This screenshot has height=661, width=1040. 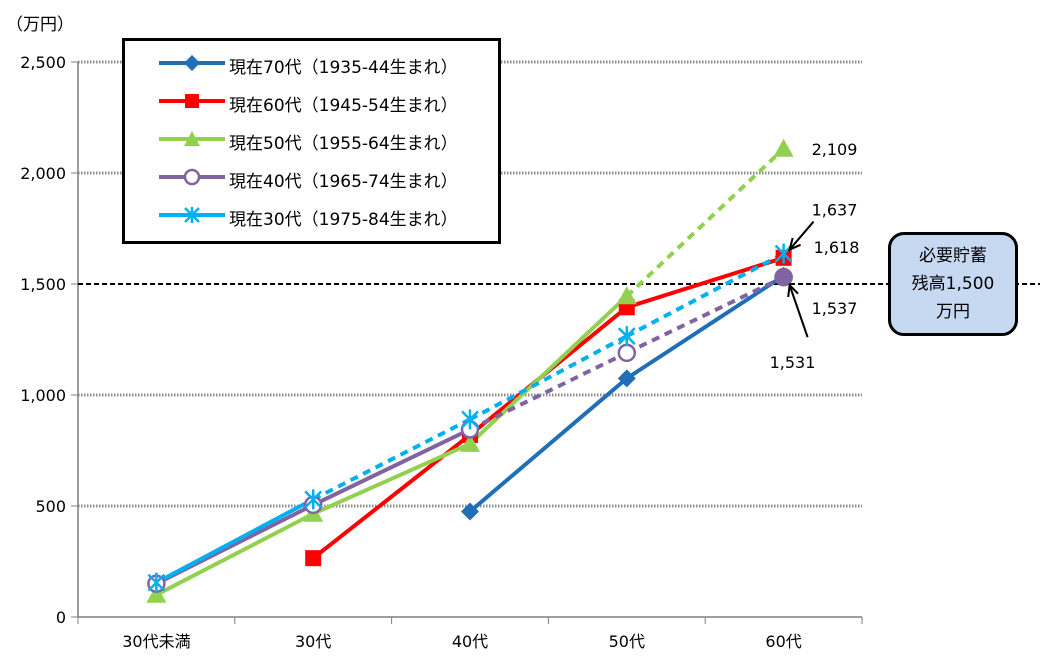 I want to click on data-label: 1,531, so click(x=793, y=362).